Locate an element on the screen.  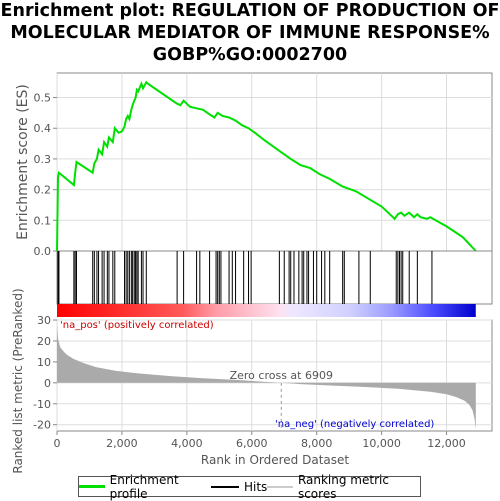
title-line-3: GOBP%GO:0002700 is located at coordinates (250, 55).